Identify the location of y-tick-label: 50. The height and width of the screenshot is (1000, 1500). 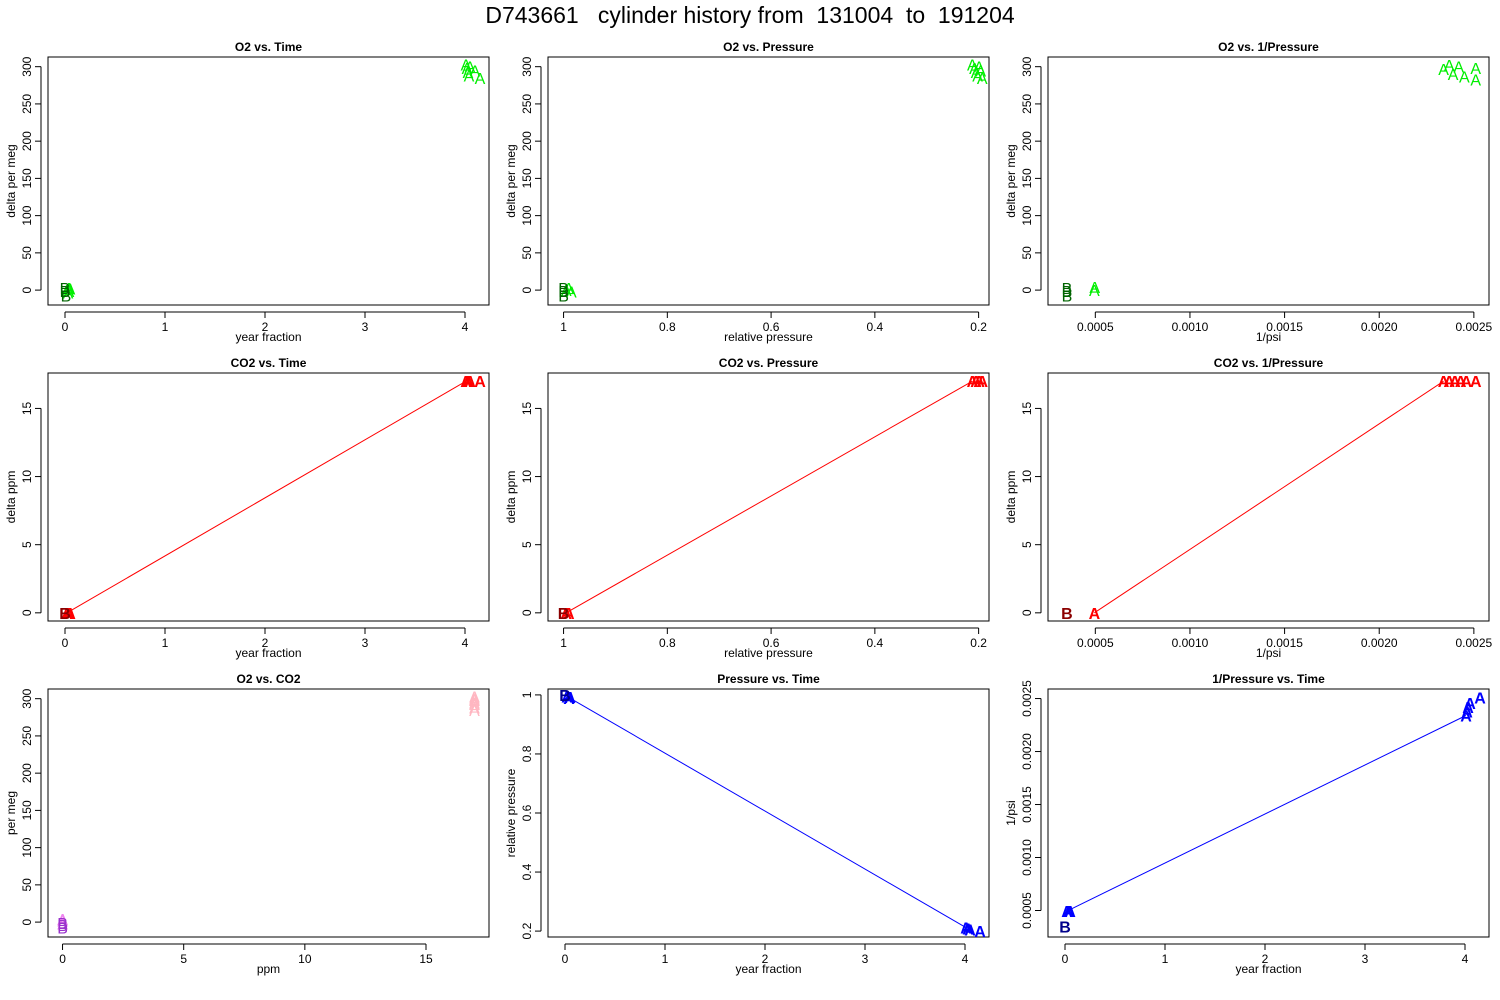
(527, 253).